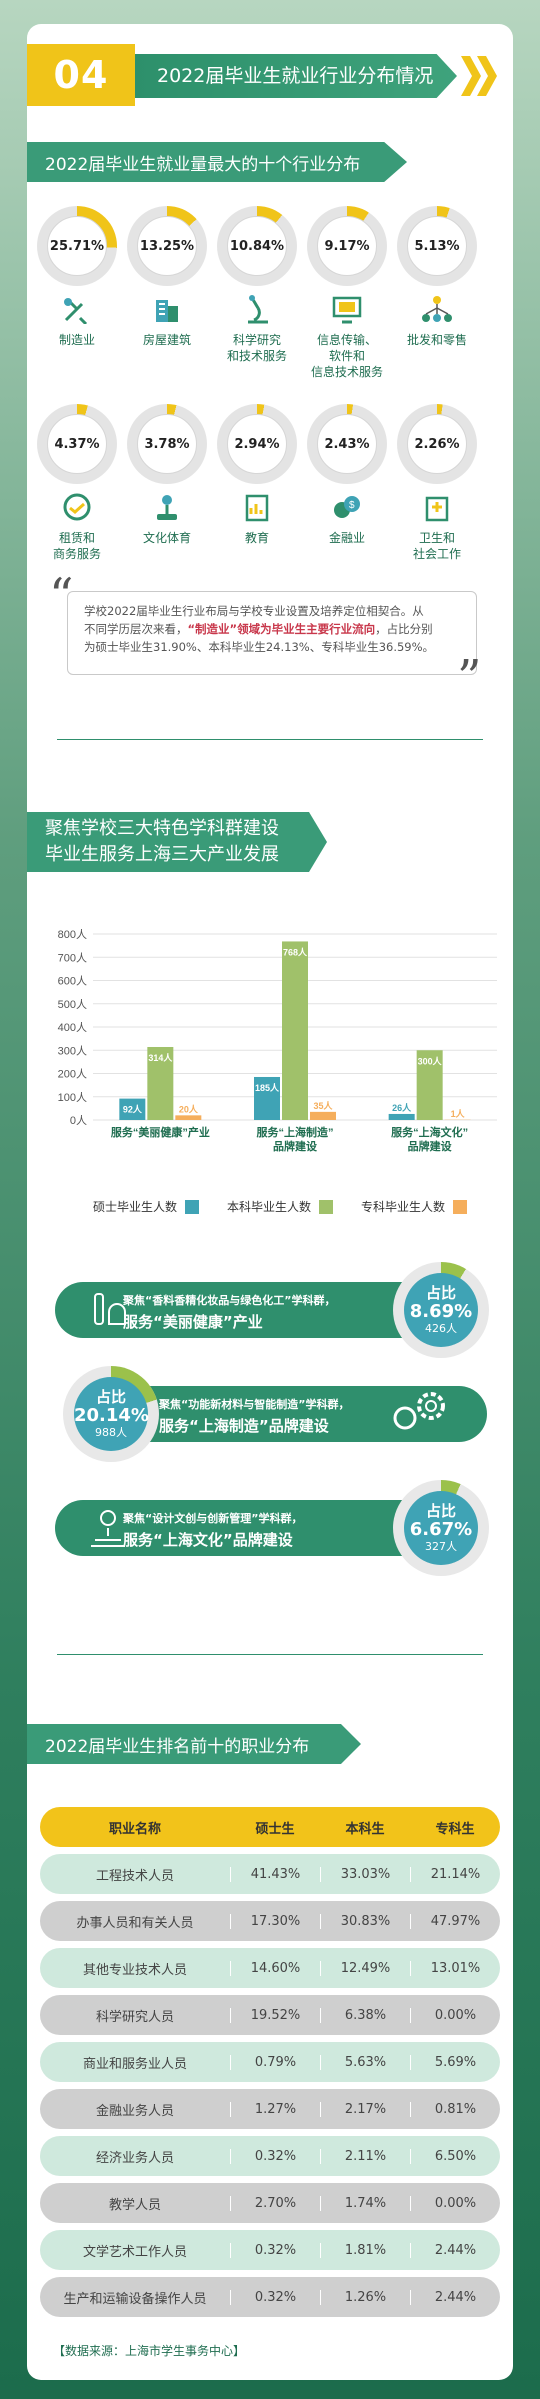 This screenshot has width=540, height=2399. I want to click on industry-ring: 10.84%, so click(257, 246).